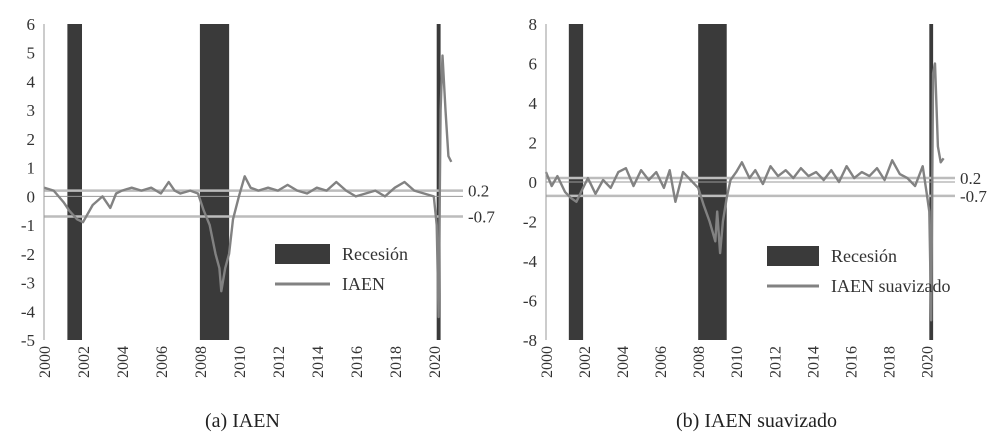  I want to click on y-tick-label: -5, so click(28, 340).